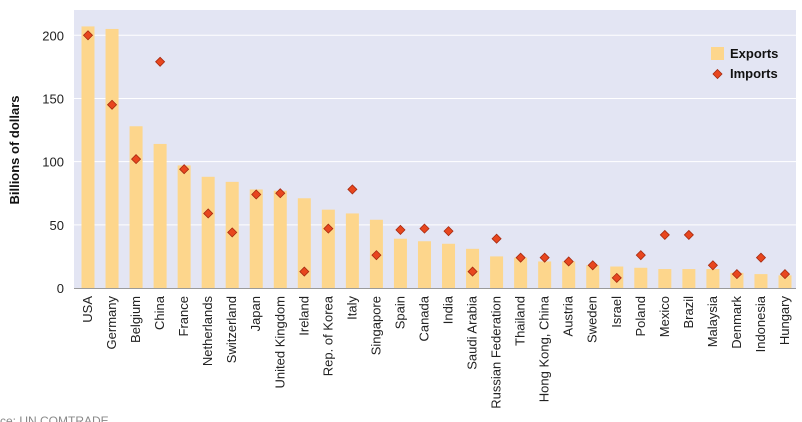  What do you see at coordinates (54, 418) in the screenshot?
I see `source-note: rce: UN COMTRADE` at bounding box center [54, 418].